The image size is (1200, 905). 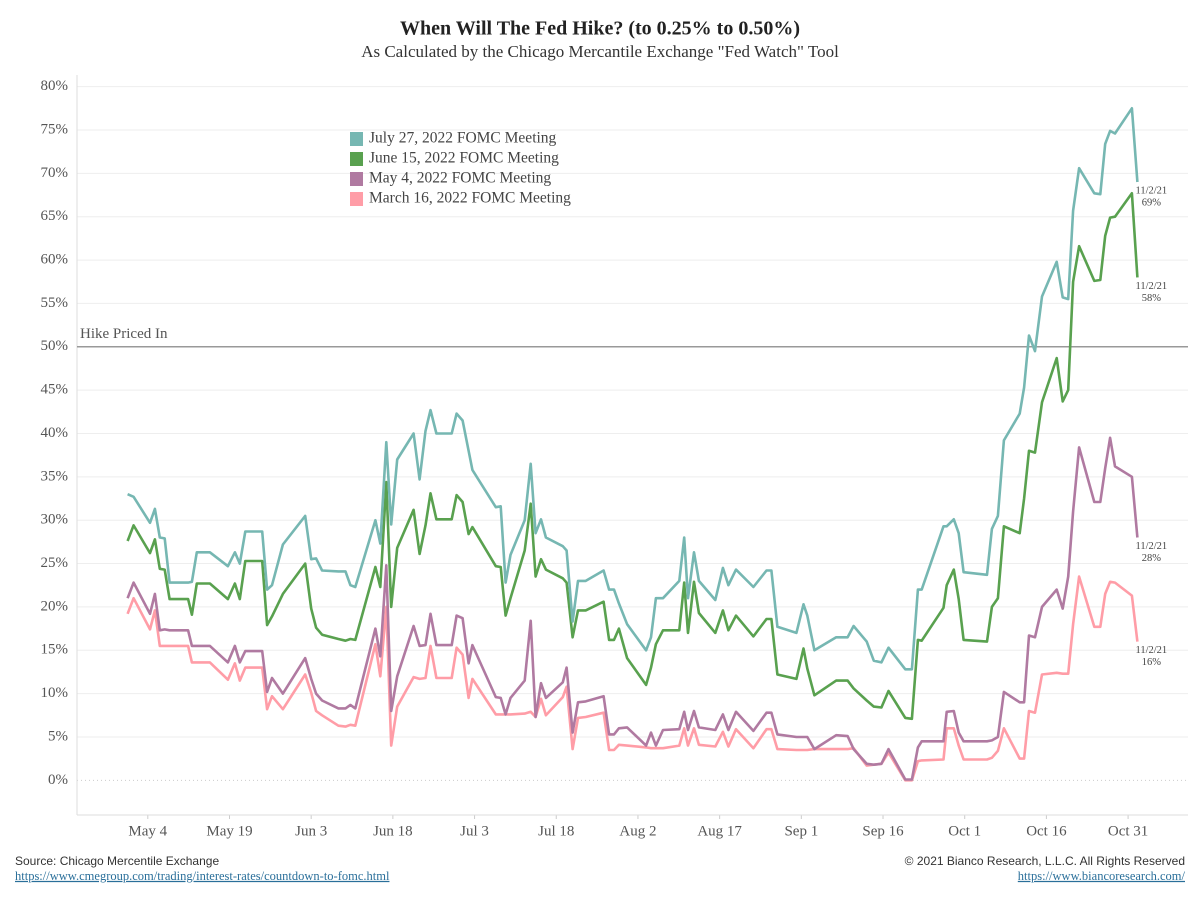 What do you see at coordinates (55, 476) in the screenshot?
I see `y-tick-label: 35%` at bounding box center [55, 476].